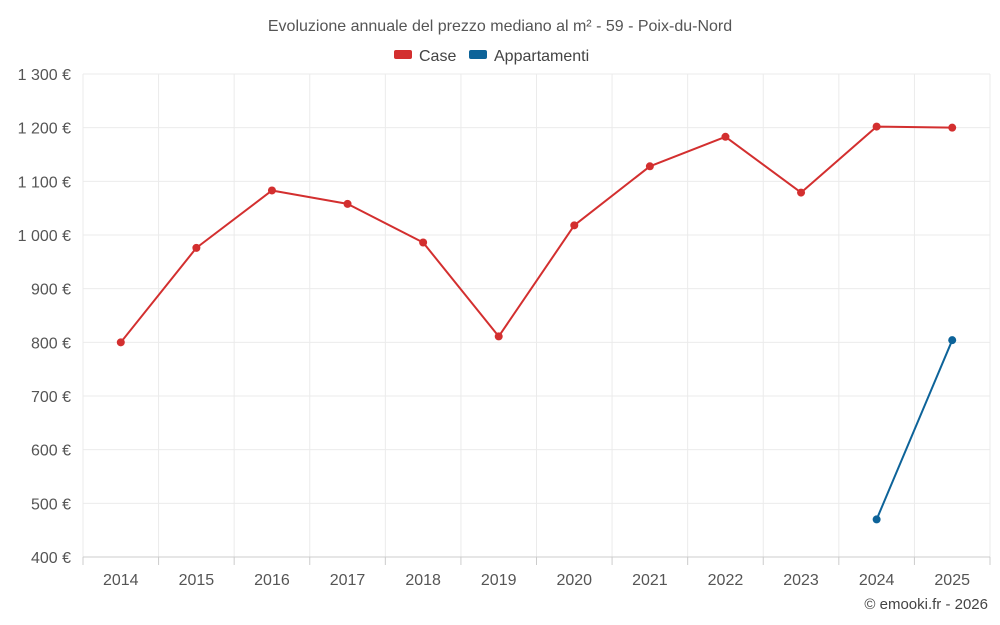 The height and width of the screenshot is (625, 1000). What do you see at coordinates (51, 451) in the screenshot?
I see `y-tick-label: 600 €` at bounding box center [51, 451].